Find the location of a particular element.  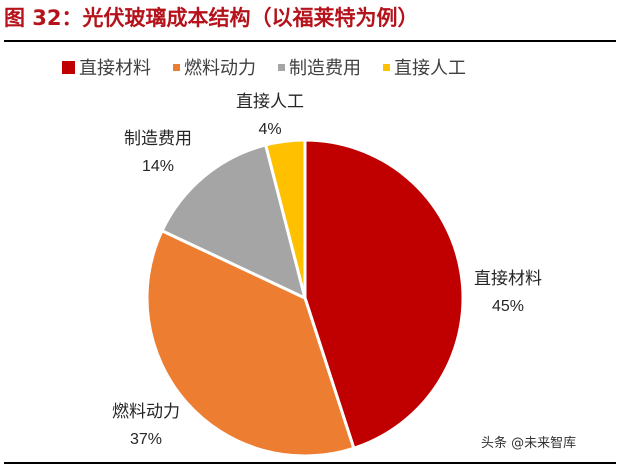

data-label-value: 14% is located at coordinates (158, 166).